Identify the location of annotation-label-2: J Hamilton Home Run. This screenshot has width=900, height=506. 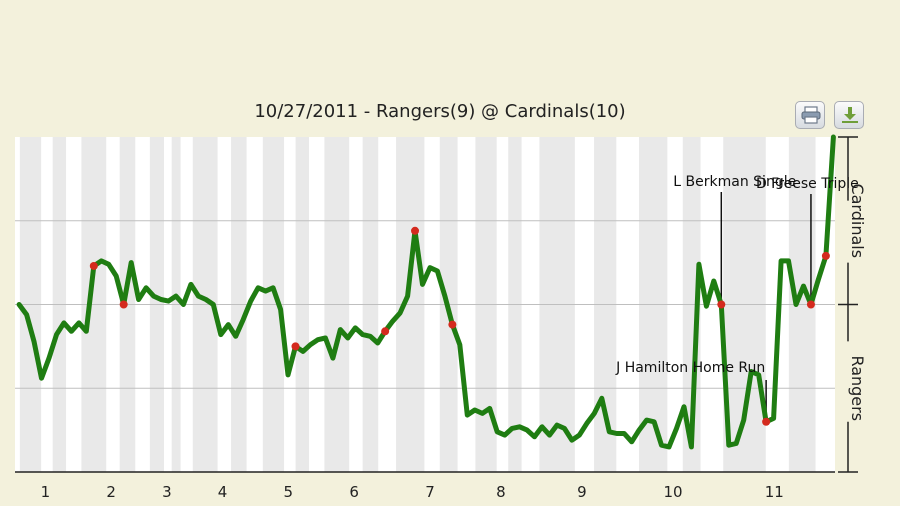
(690, 368).